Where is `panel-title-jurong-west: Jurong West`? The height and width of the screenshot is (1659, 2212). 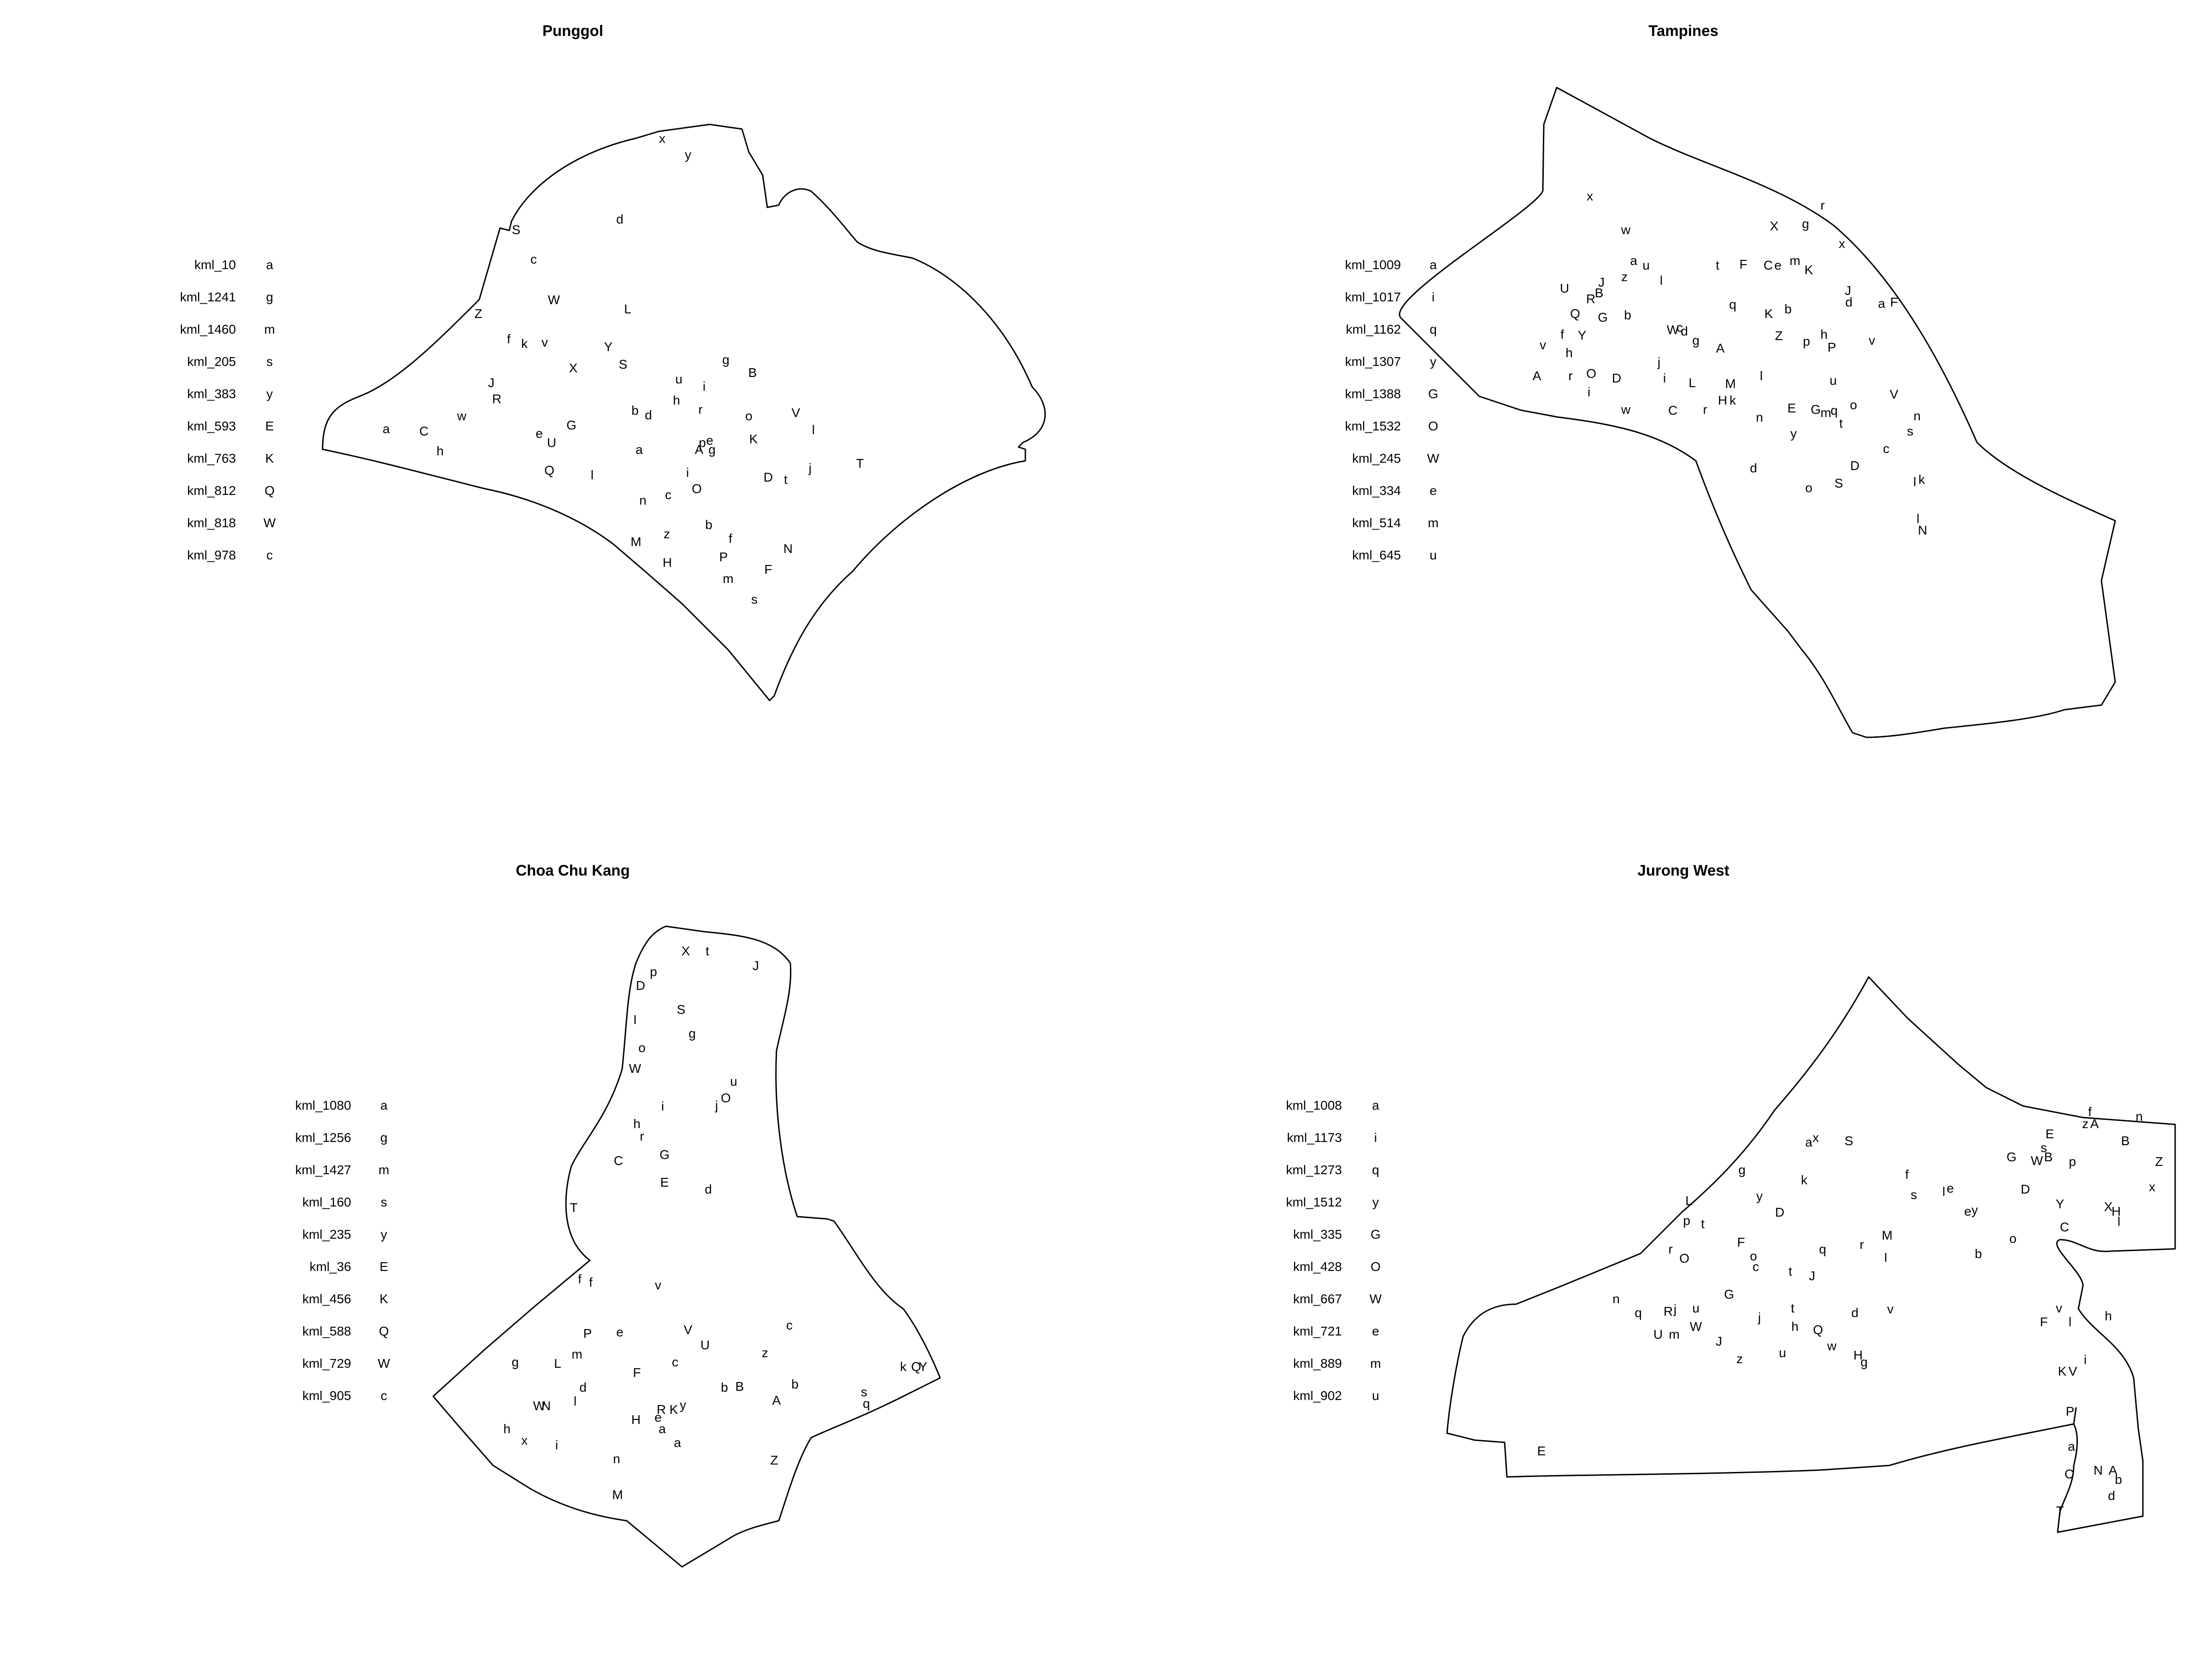 panel-title-jurong-west: Jurong West is located at coordinates (1683, 870).